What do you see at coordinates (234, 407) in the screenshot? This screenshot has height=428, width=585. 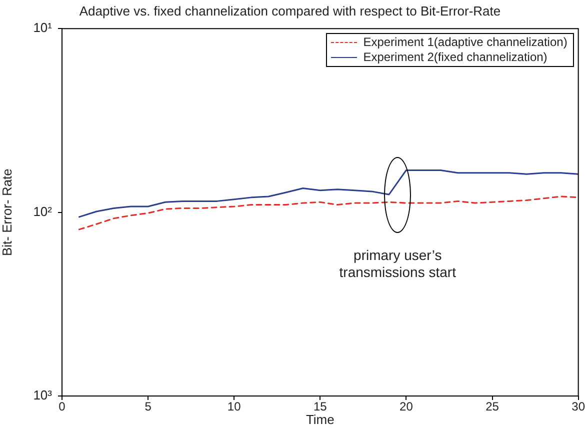 I see `x-tick-label: 10` at bounding box center [234, 407].